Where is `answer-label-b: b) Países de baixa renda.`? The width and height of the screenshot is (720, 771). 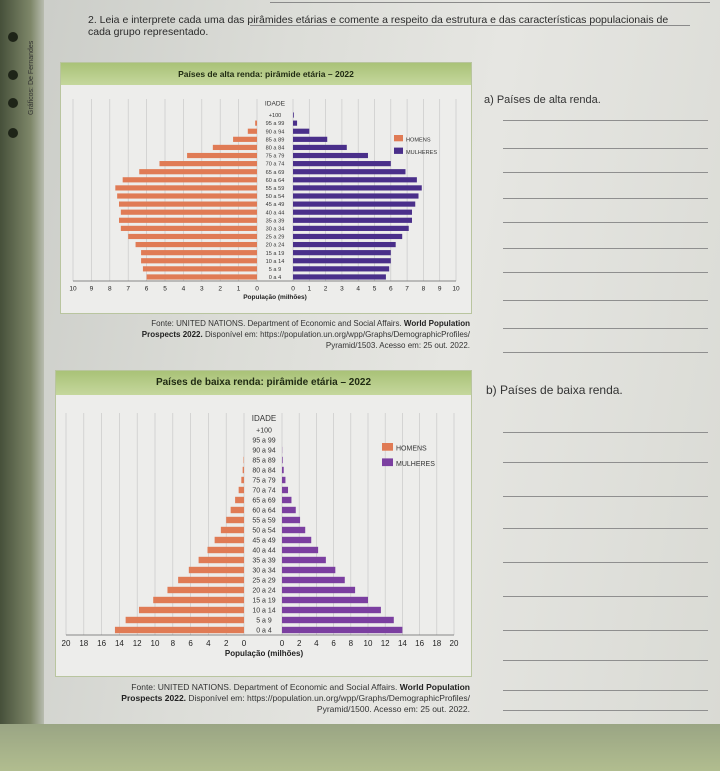 answer-label-b: b) Países de baixa renda. is located at coordinates (554, 390).